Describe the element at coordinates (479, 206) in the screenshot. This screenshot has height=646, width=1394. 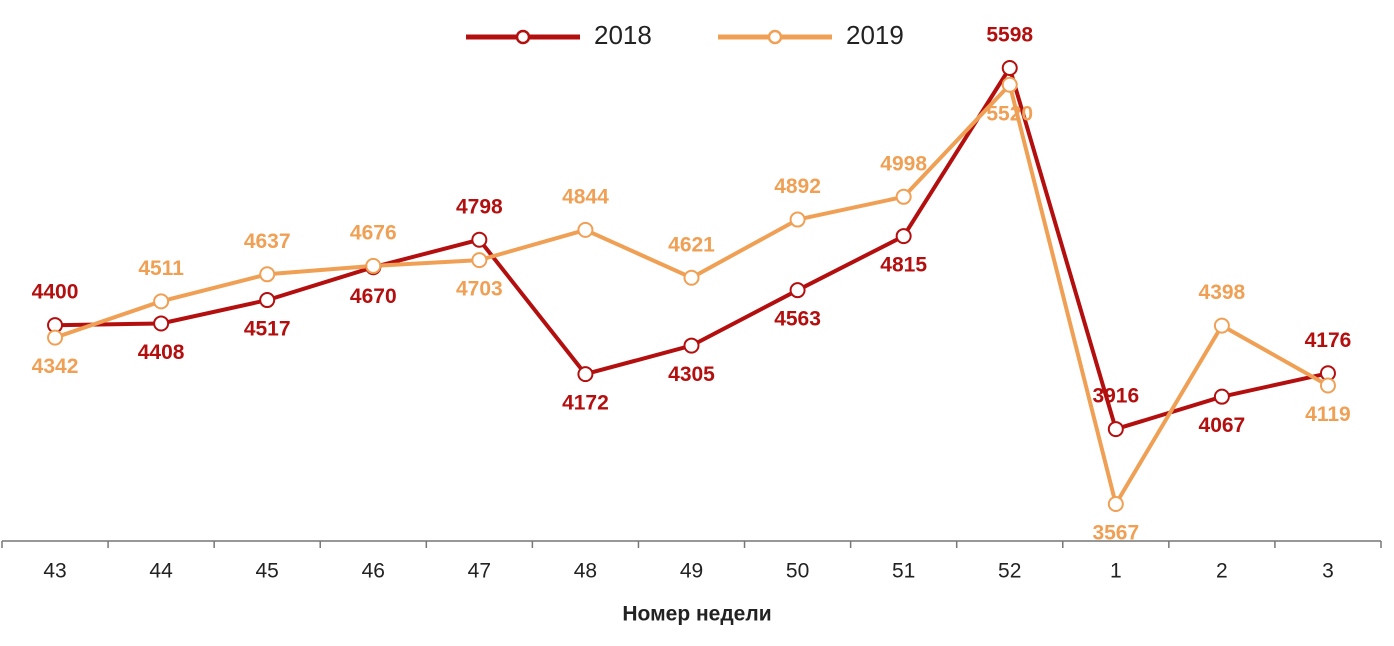
I see `data-label: 4798` at that location.